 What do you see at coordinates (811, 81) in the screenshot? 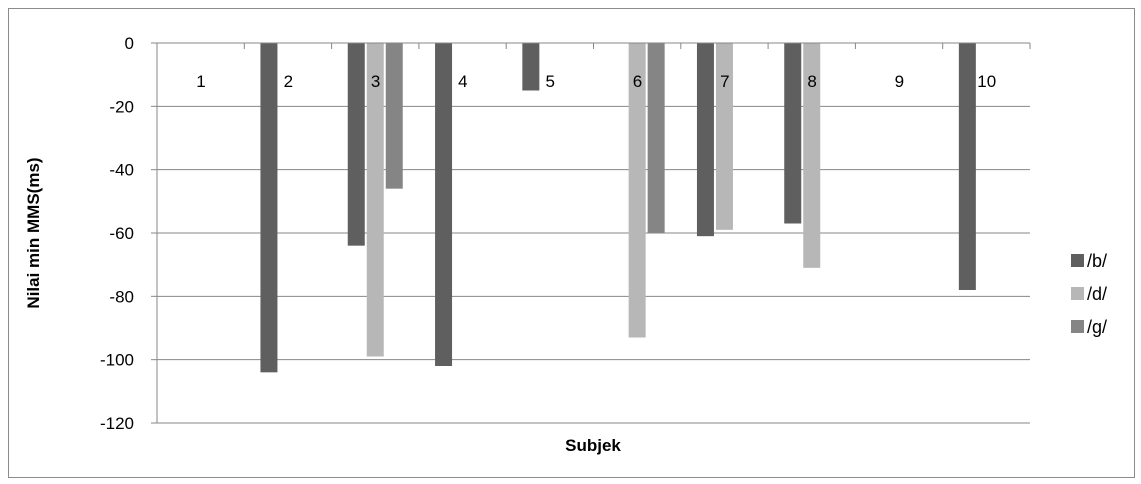
I see `x-tick-label: 8` at bounding box center [811, 81].